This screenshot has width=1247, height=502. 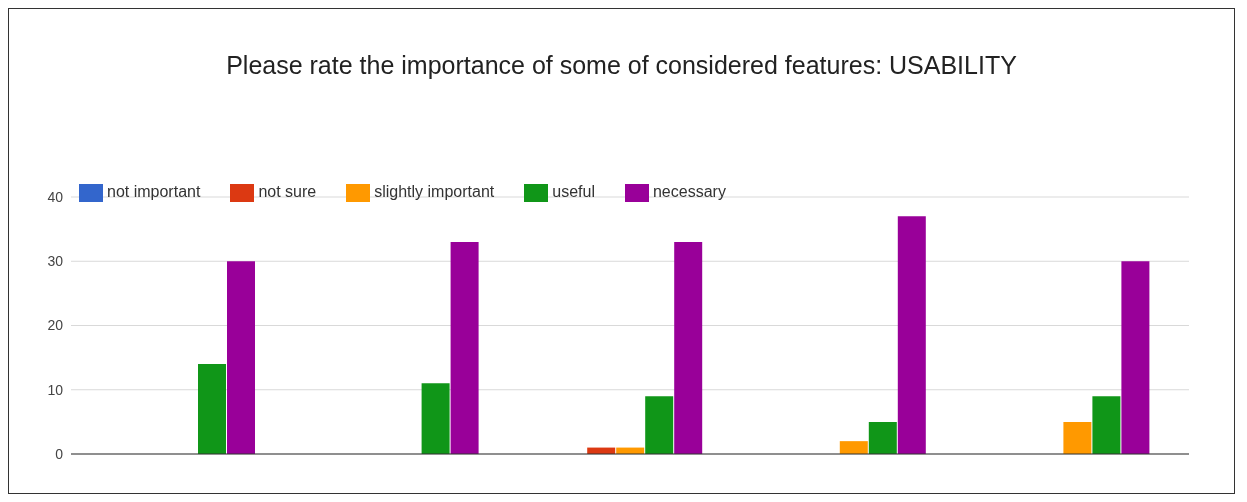 What do you see at coordinates (287, 192) in the screenshot?
I see `legend-label: not sure` at bounding box center [287, 192].